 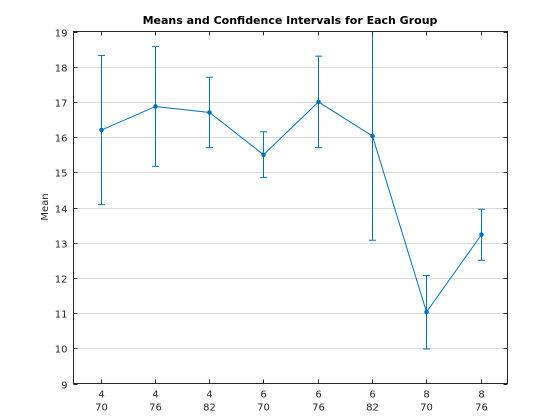 I want to click on y-tick-label: 17, so click(x=61, y=104).